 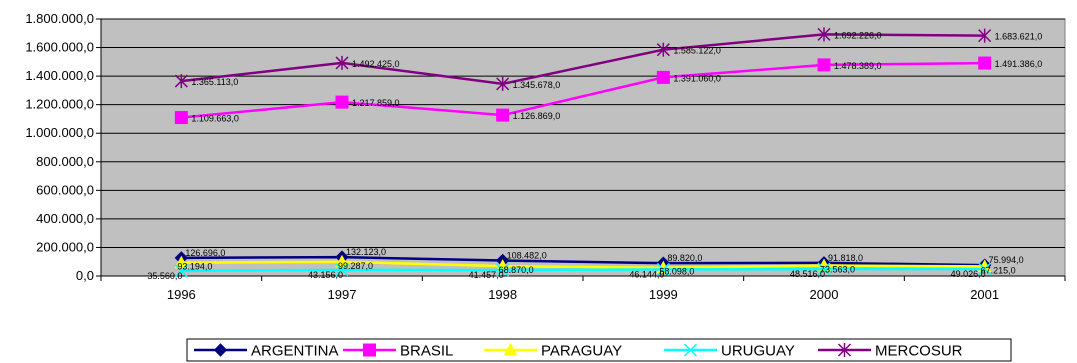 I want to click on data-label-argentina: 132.123,0, so click(x=366, y=252).